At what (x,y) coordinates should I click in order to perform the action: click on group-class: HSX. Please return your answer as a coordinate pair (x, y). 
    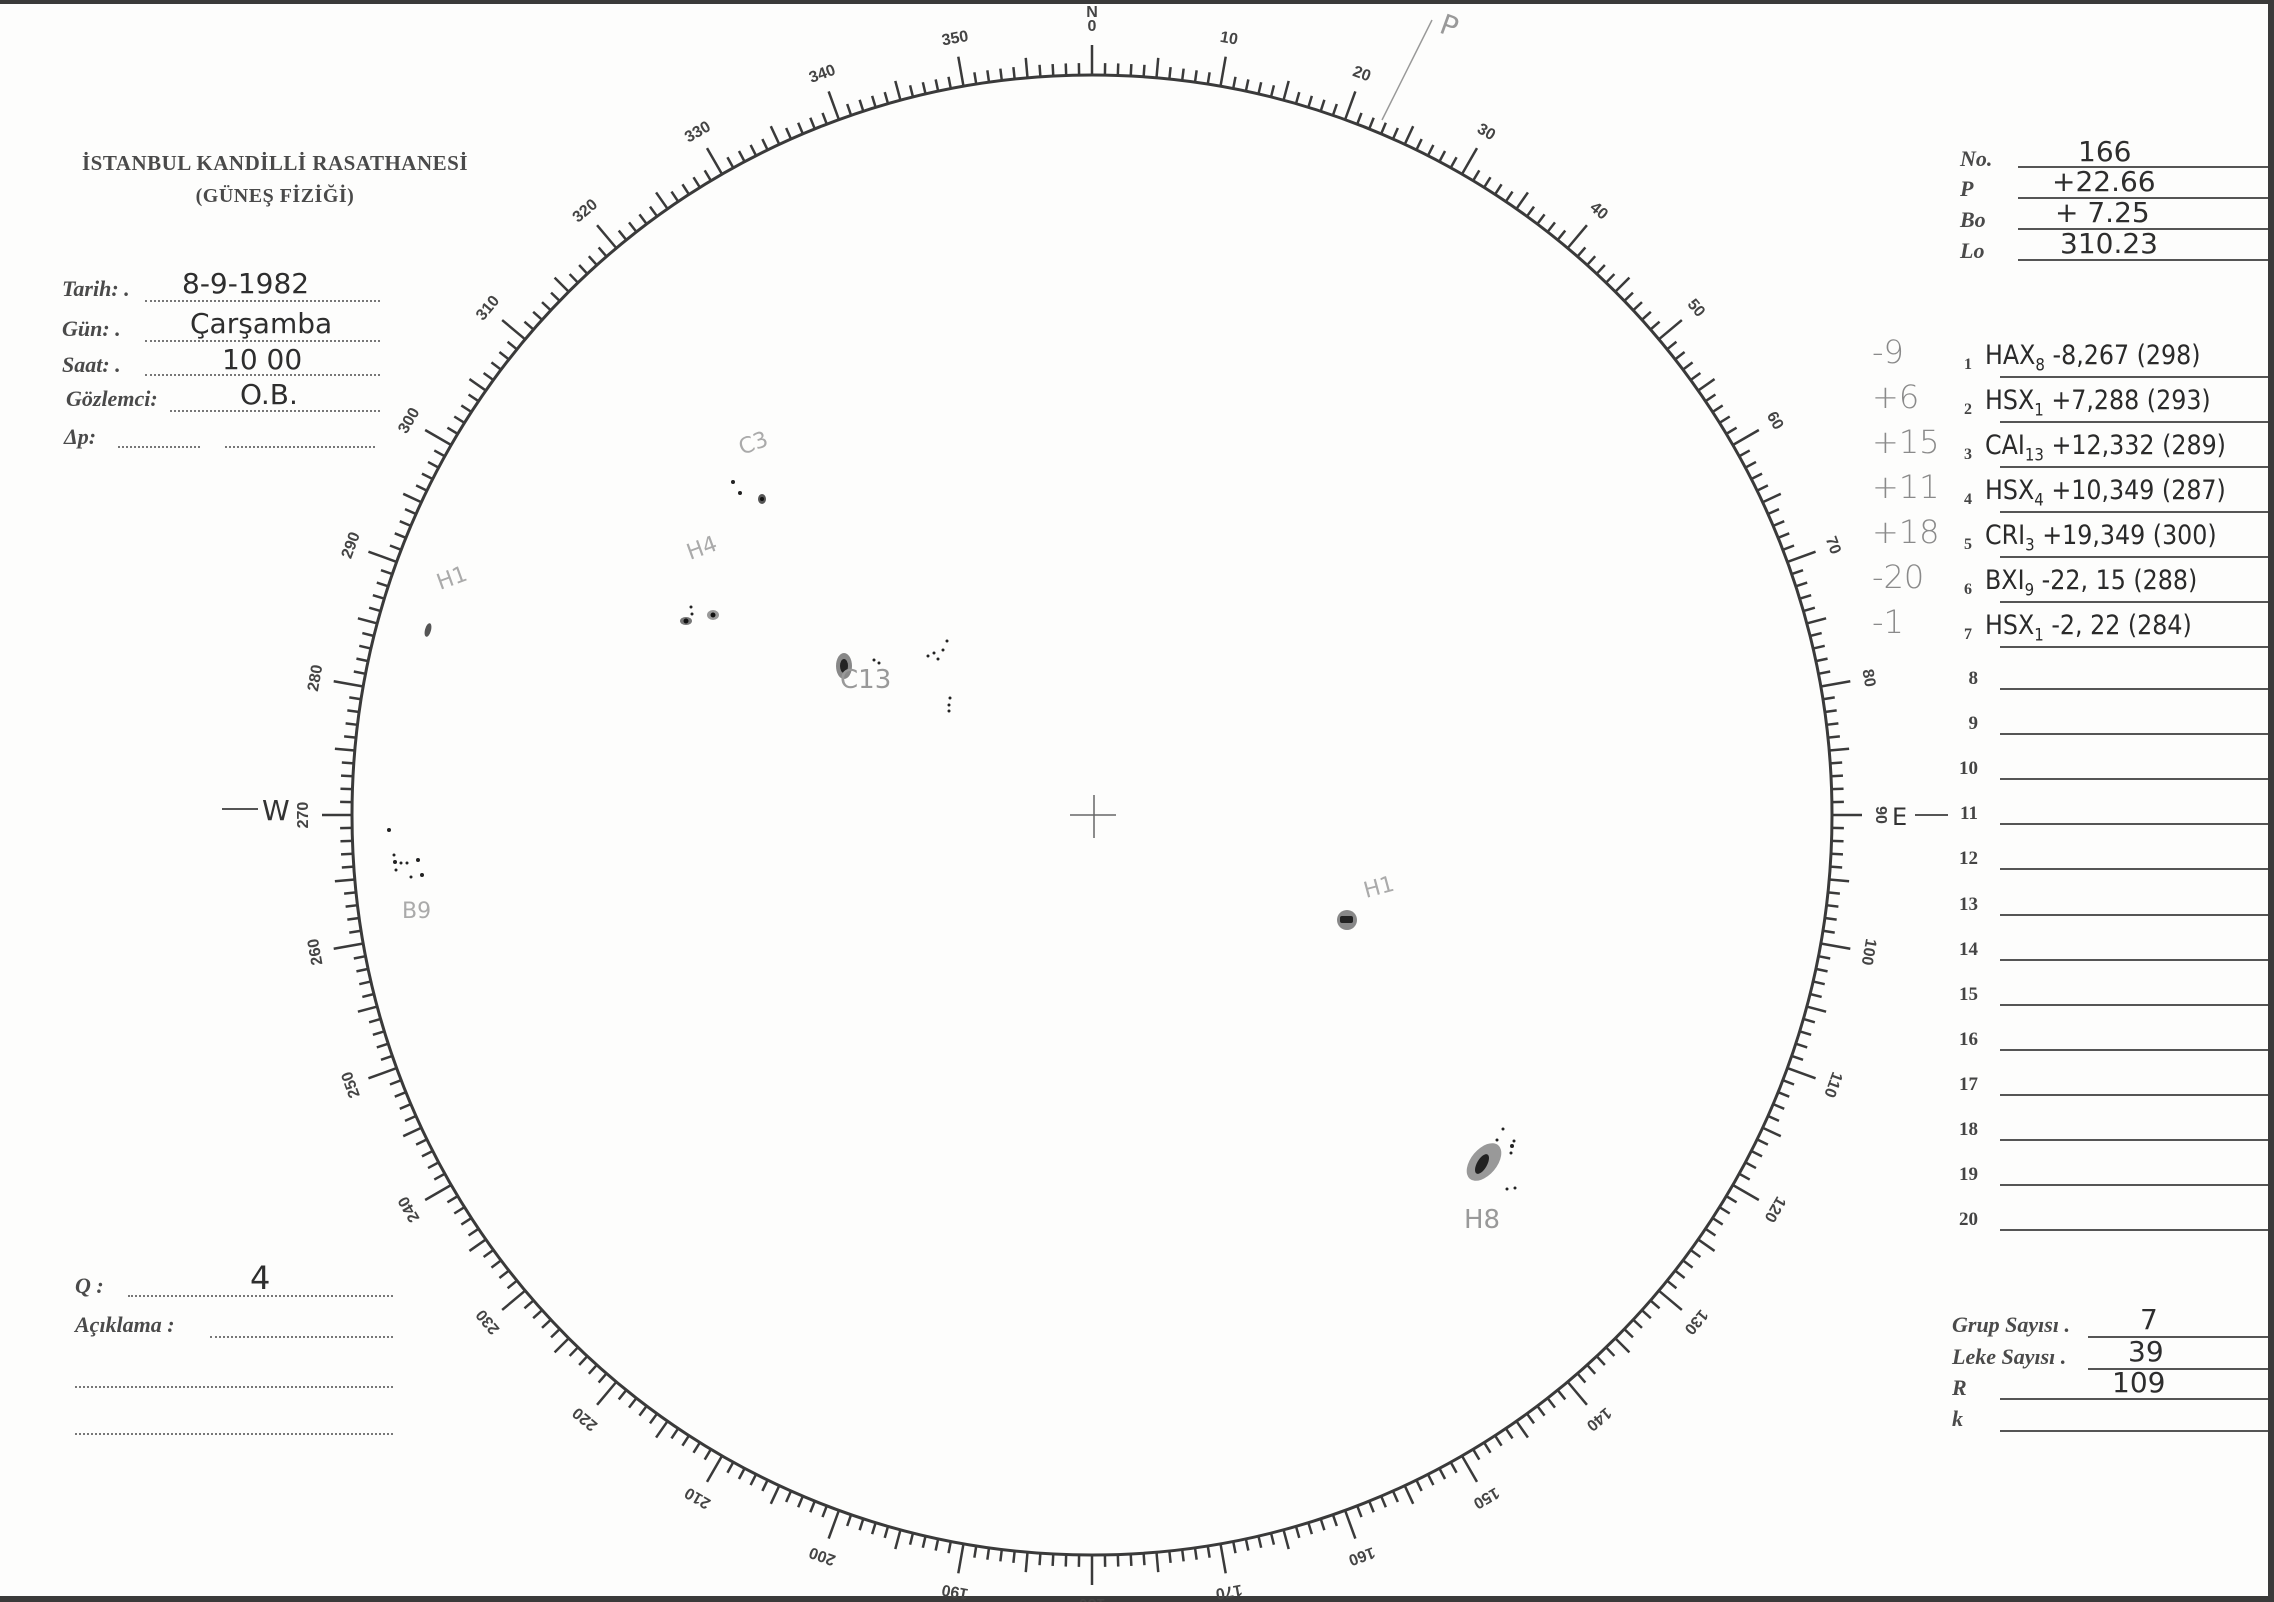
    Looking at the image, I should click on (2010, 490).